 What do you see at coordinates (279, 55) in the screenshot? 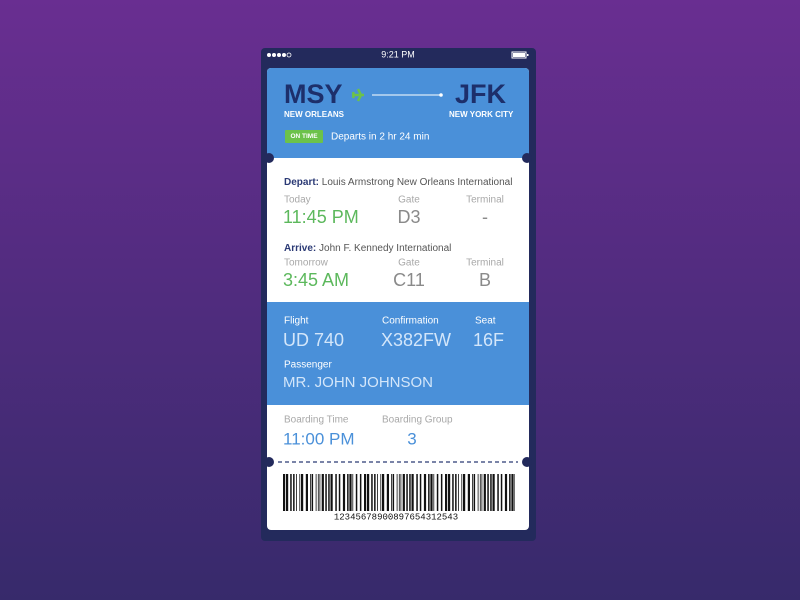
I see `signal-icon` at bounding box center [279, 55].